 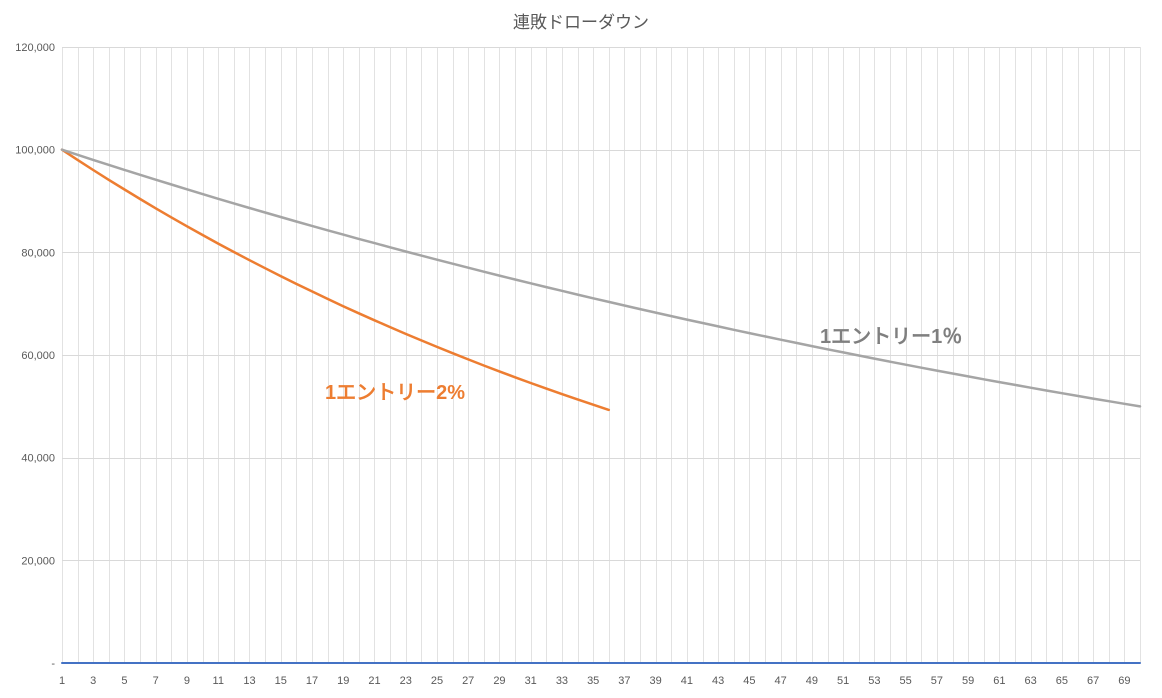 What do you see at coordinates (62, 681) in the screenshot?
I see `svg-text: 1` at bounding box center [62, 681].